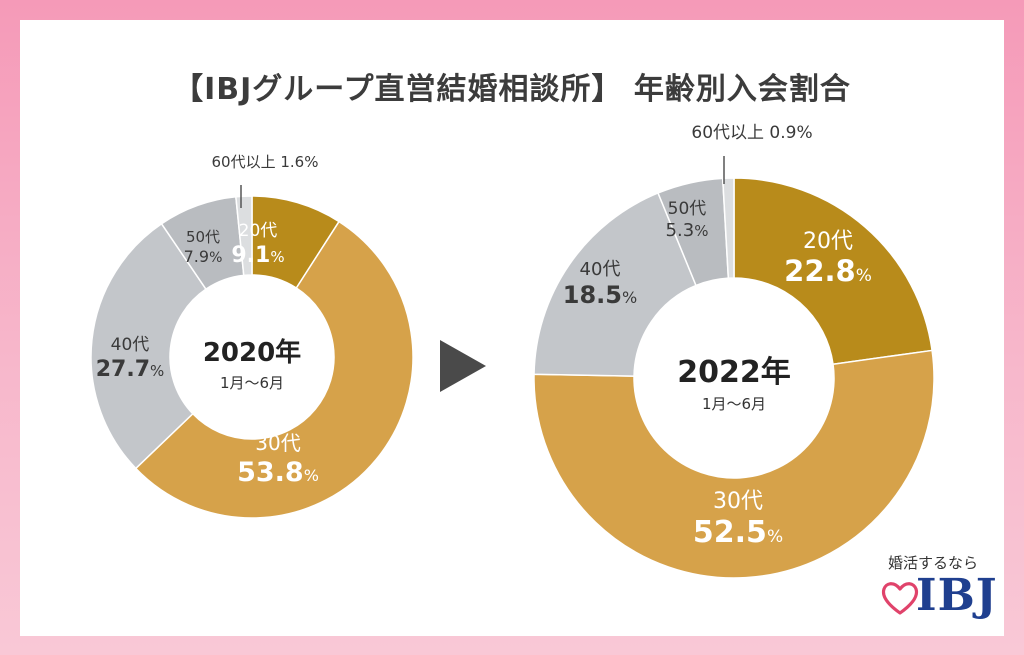  I want to click on brand-logo: IBJ, so click(957, 595).